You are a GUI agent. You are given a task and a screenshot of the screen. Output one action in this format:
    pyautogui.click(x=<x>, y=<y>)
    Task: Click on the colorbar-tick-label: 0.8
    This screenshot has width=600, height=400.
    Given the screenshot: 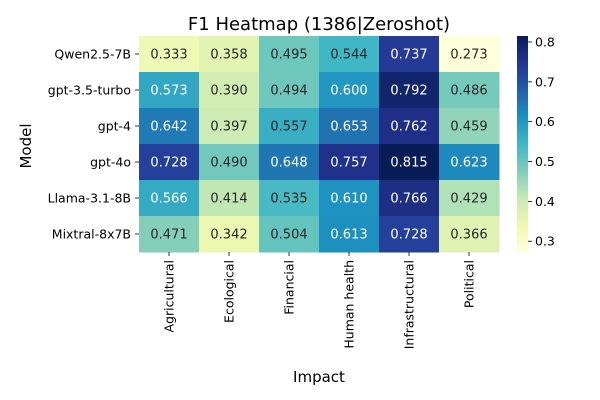 What is the action you would take?
    pyautogui.click(x=545, y=41)
    